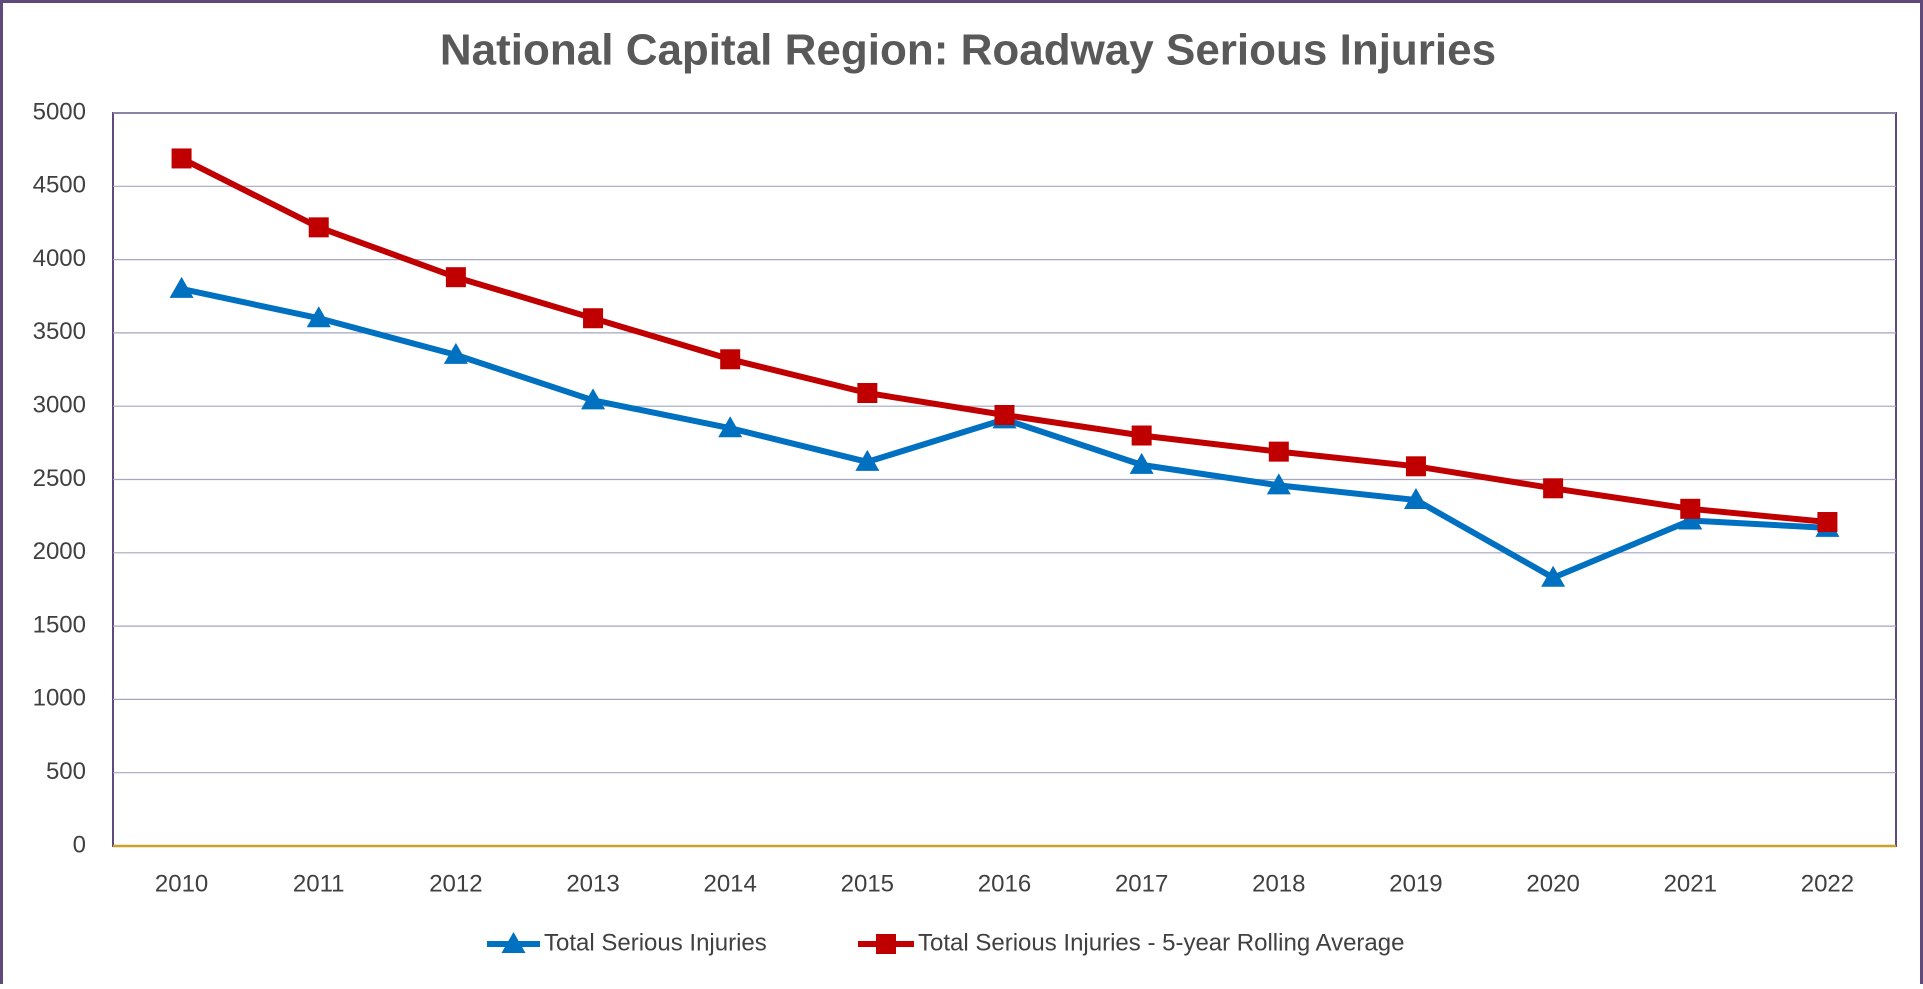 This screenshot has height=989, width=1923. What do you see at coordinates (1827, 883) in the screenshot?
I see `x-tick-label: 2022` at bounding box center [1827, 883].